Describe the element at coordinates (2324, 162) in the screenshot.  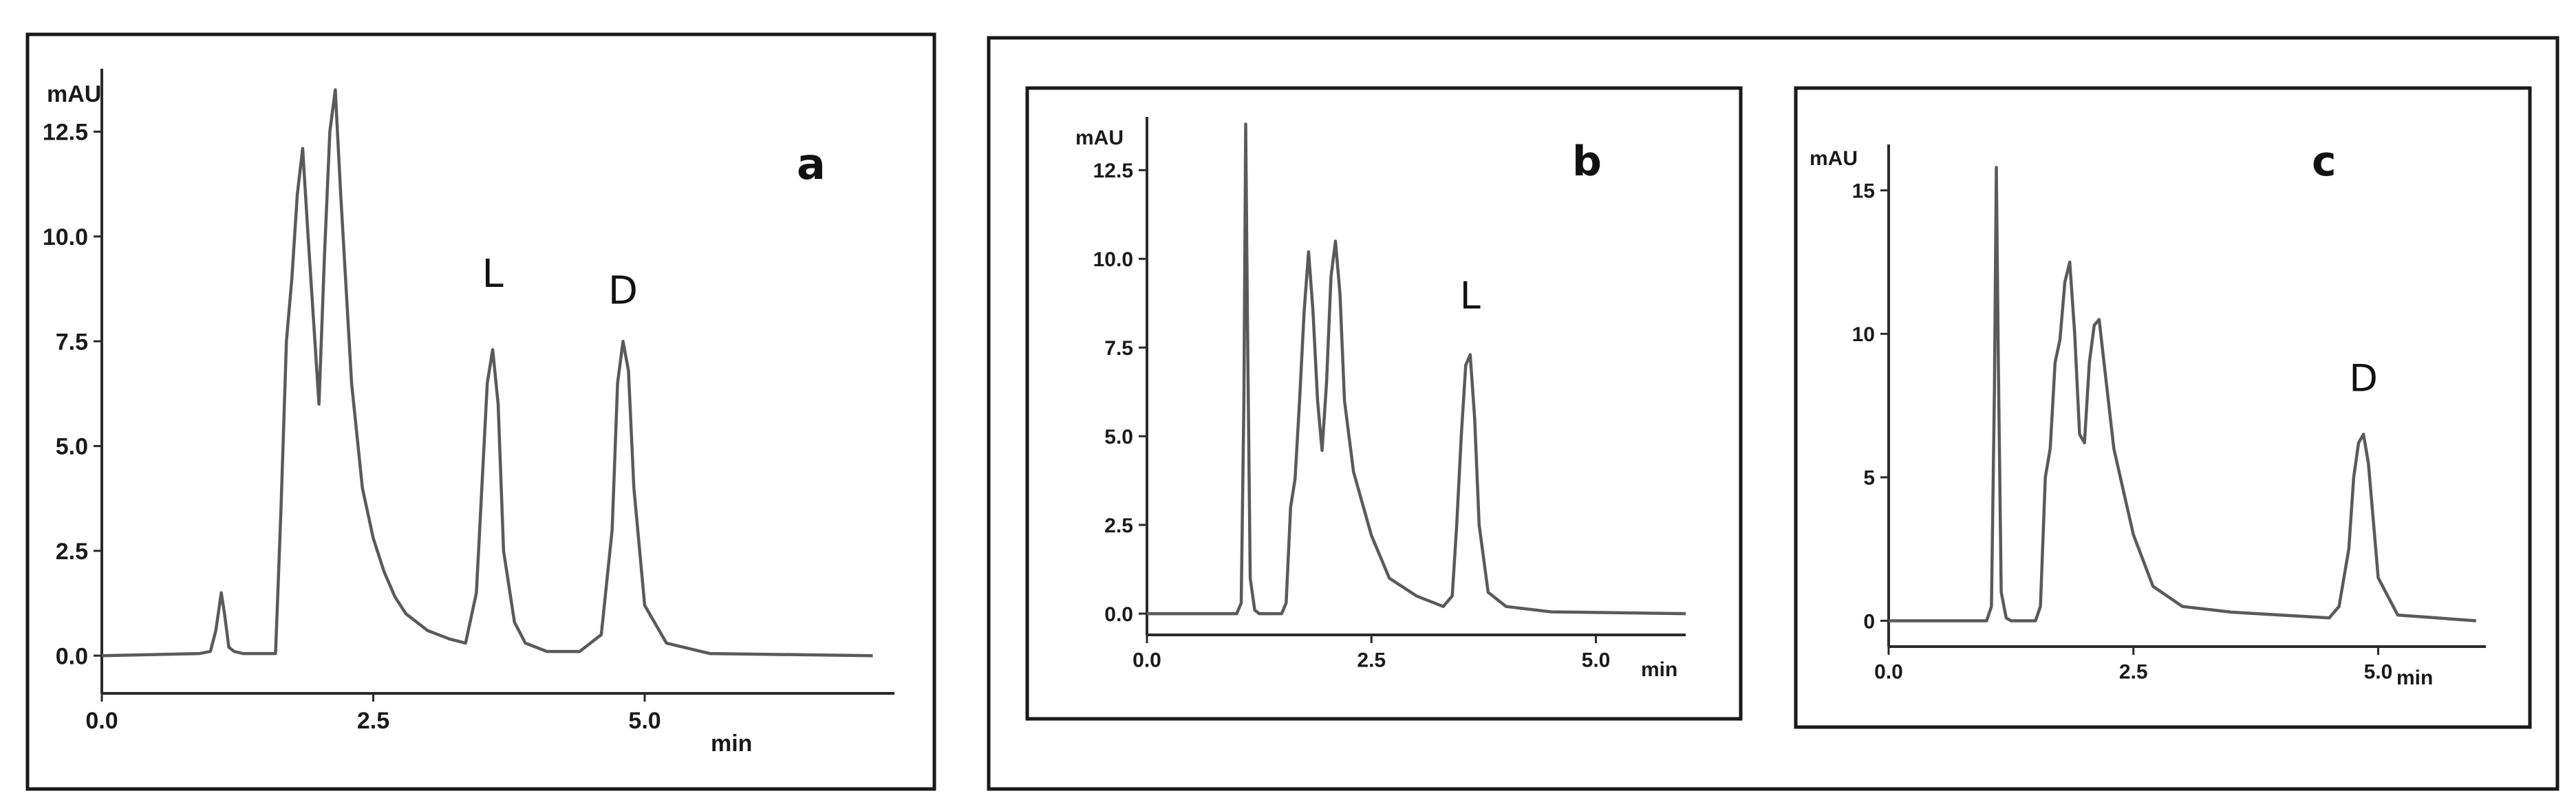
I see `panel-c-letter: c` at that location.